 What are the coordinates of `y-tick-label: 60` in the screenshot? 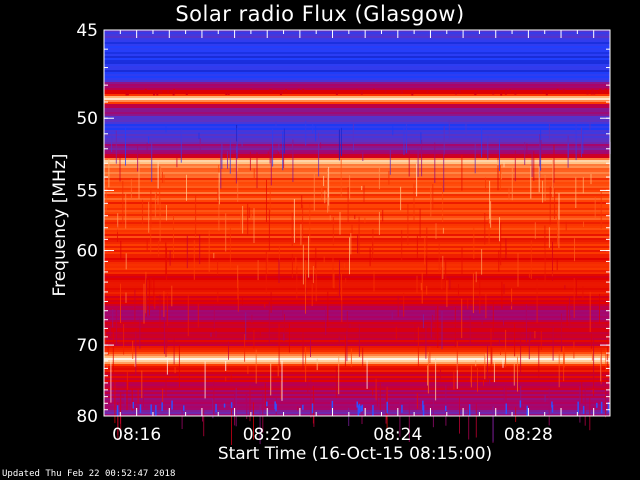 It's located at (87, 252).